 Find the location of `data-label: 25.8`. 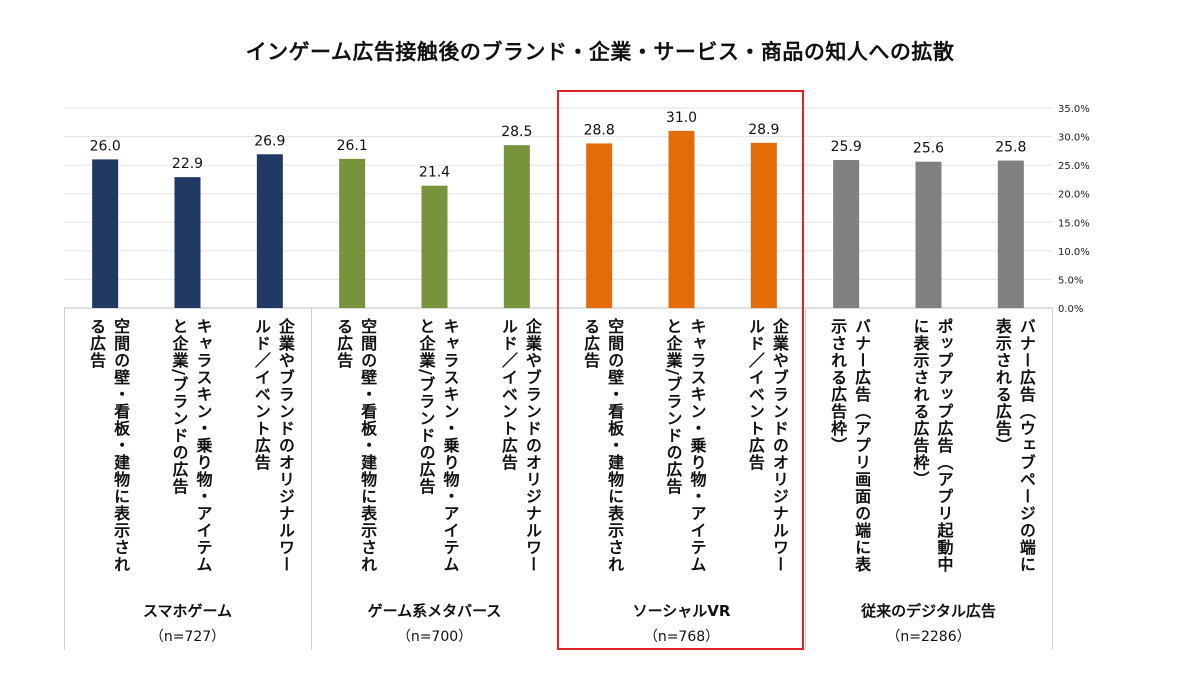

data-label: 25.8 is located at coordinates (1010, 148).